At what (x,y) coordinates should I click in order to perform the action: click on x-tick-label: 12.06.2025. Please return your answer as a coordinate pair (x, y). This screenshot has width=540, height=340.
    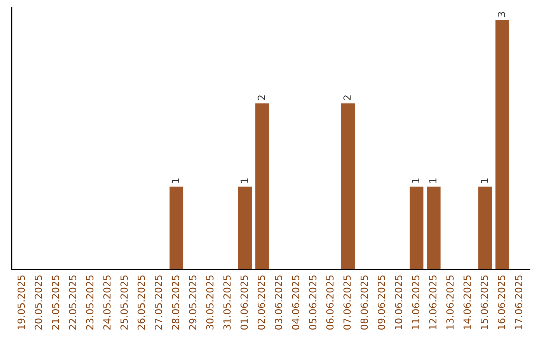
    Looking at the image, I should click on (433, 303).